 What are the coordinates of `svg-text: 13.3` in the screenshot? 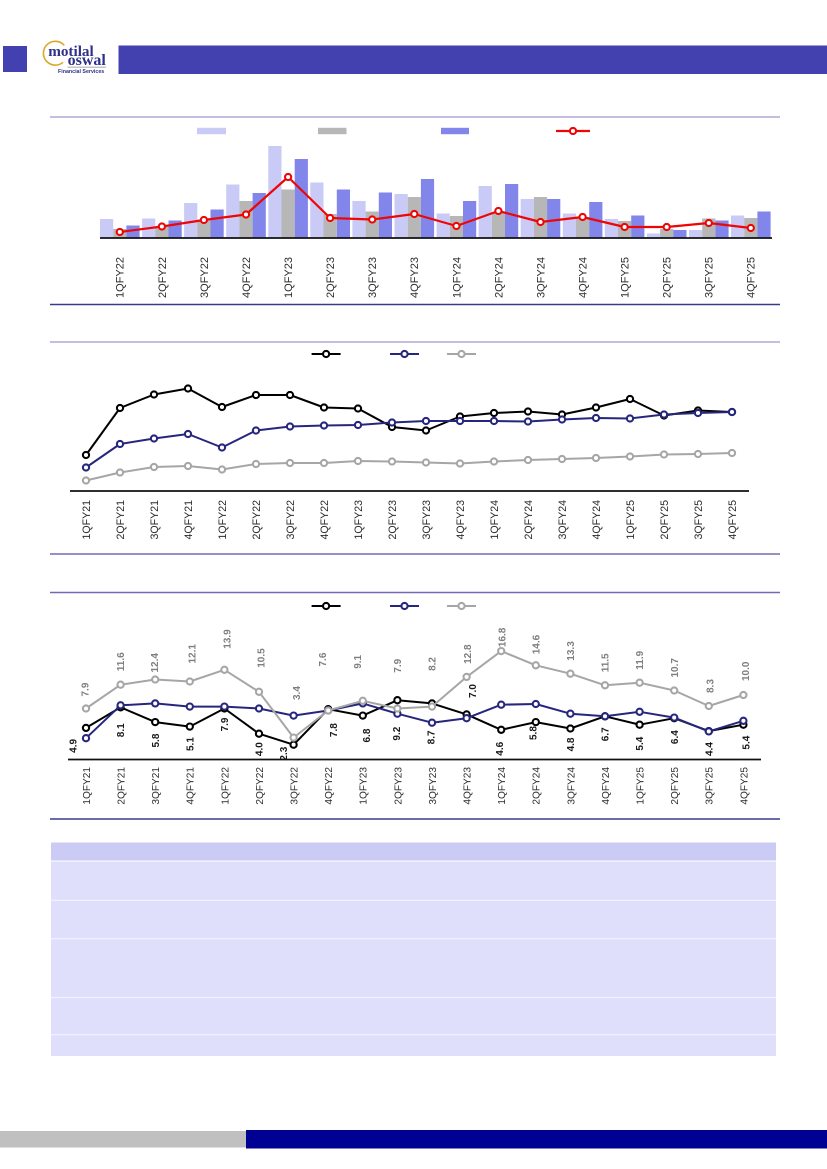 It's located at (571, 651).